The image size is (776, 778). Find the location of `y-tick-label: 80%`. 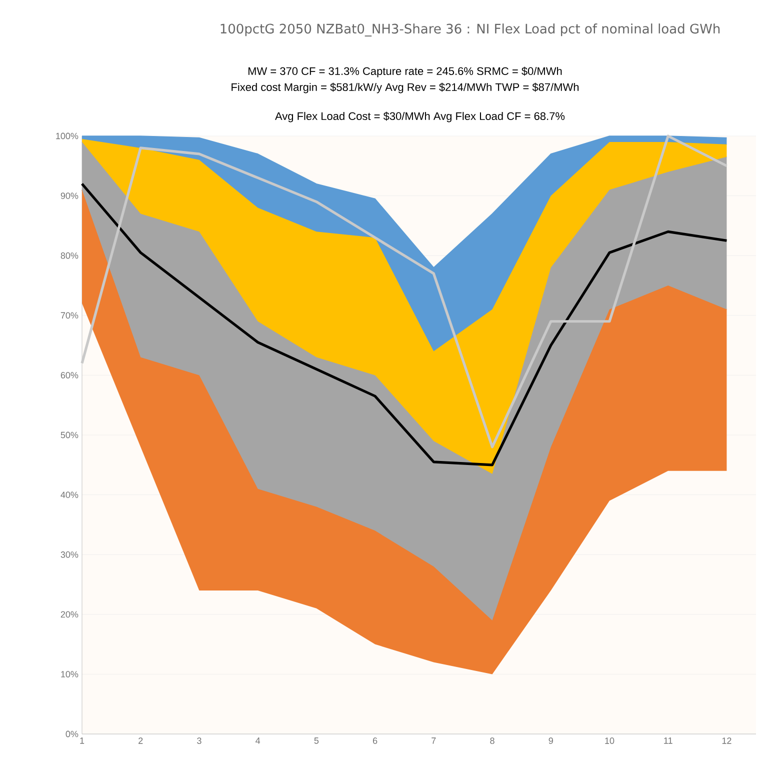

y-tick-label: 80% is located at coordinates (69, 255).